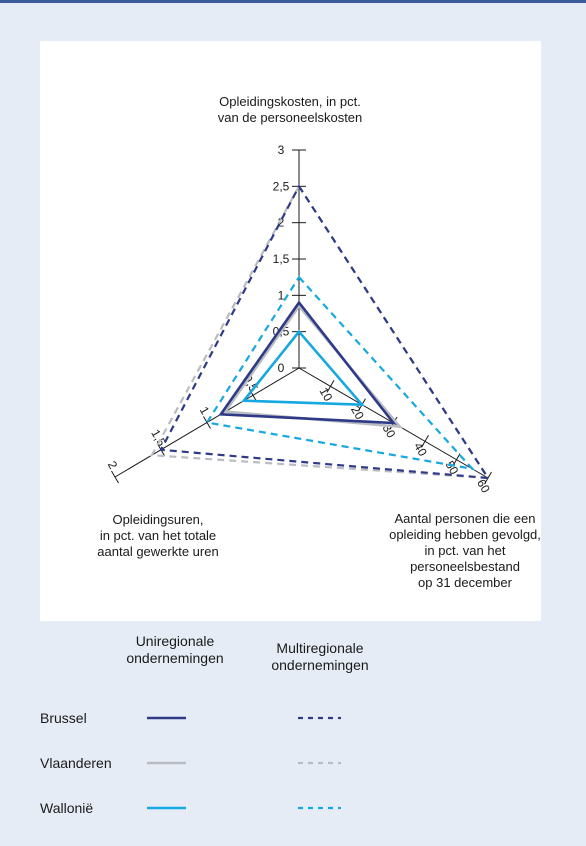 The image size is (586, 846). I want to click on series-walloni-multi, so click(340, 373).